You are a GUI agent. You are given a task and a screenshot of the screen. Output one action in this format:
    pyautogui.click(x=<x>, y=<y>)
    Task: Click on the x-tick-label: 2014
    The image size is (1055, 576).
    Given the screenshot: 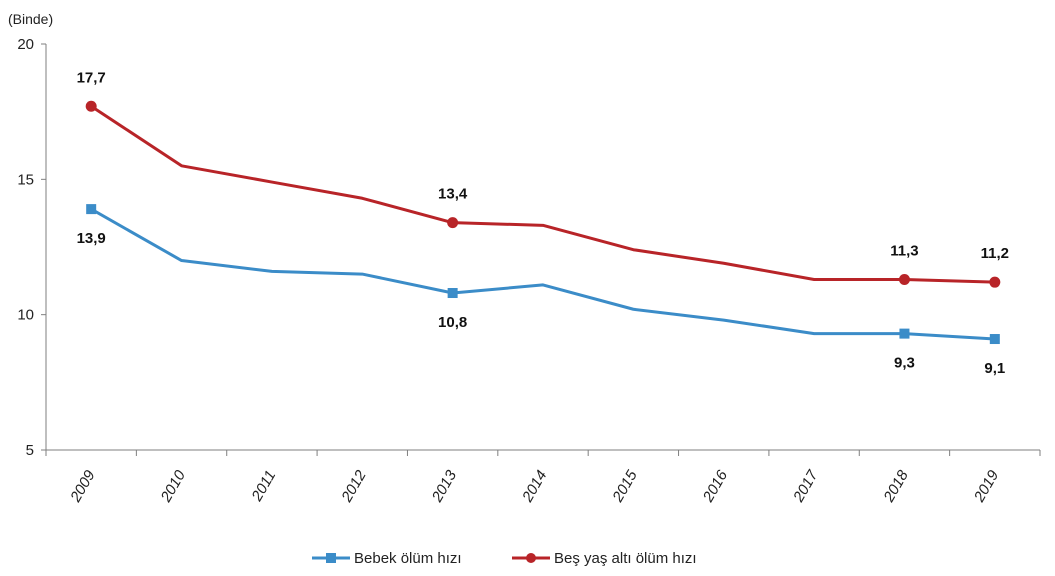 What is the action you would take?
    pyautogui.click(x=535, y=487)
    